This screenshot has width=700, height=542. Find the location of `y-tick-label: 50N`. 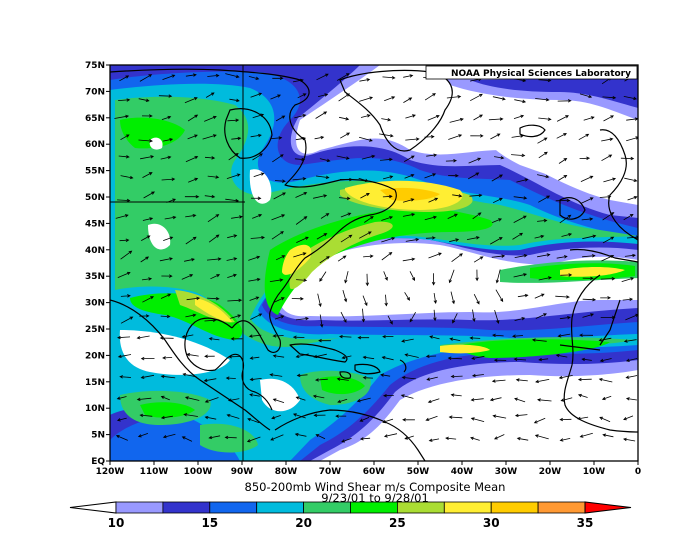

y-tick-label: 50N is located at coordinates (95, 198).